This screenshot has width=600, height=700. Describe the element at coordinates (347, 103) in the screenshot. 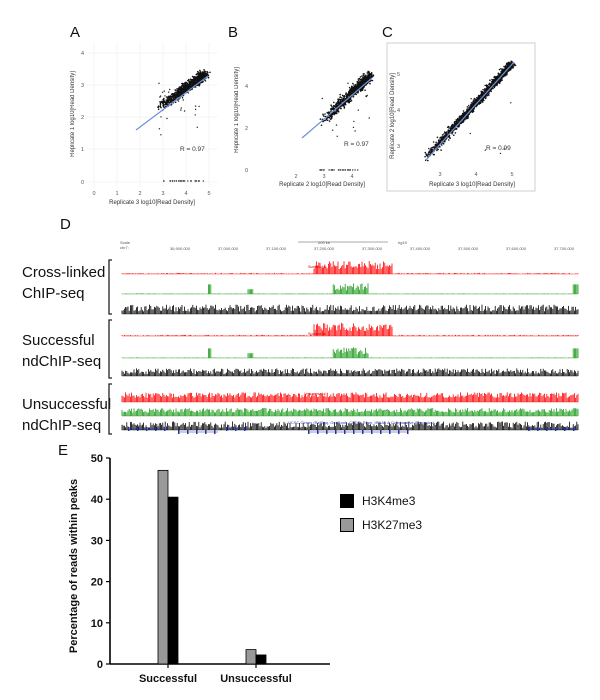

I see `plot-b-points` at that location.